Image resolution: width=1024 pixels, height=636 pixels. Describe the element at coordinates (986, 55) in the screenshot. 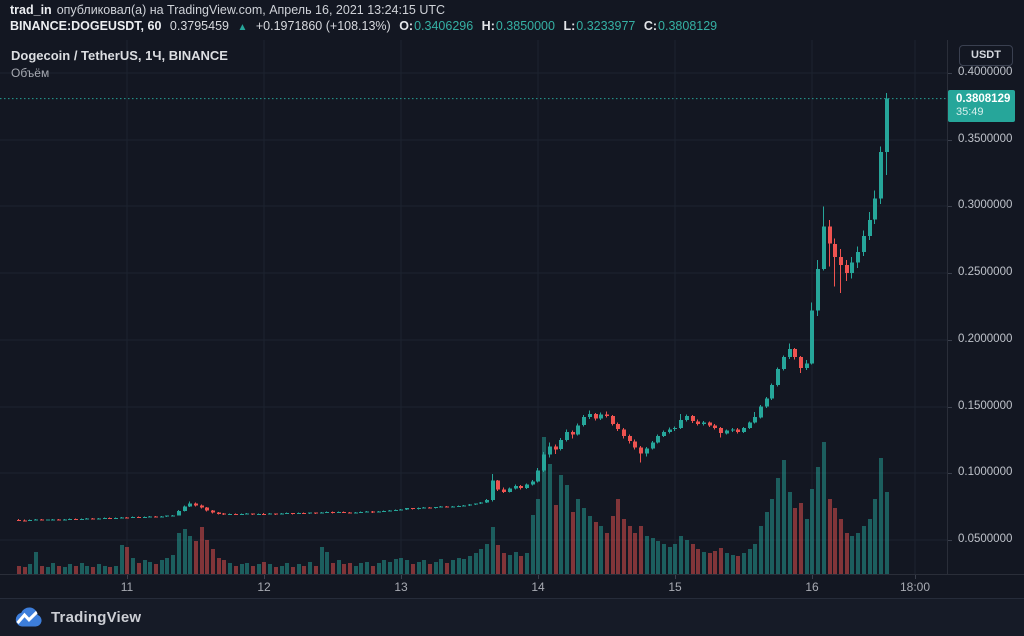

I see `currency-toggle-button: USDT` at that location.